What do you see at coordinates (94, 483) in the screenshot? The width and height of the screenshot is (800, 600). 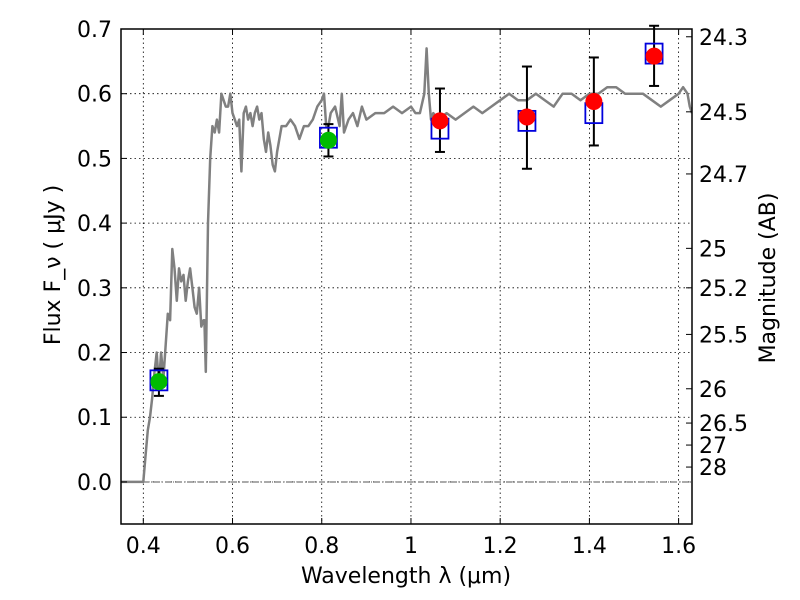 I see `y-tick-label: 0.0` at bounding box center [94, 483].